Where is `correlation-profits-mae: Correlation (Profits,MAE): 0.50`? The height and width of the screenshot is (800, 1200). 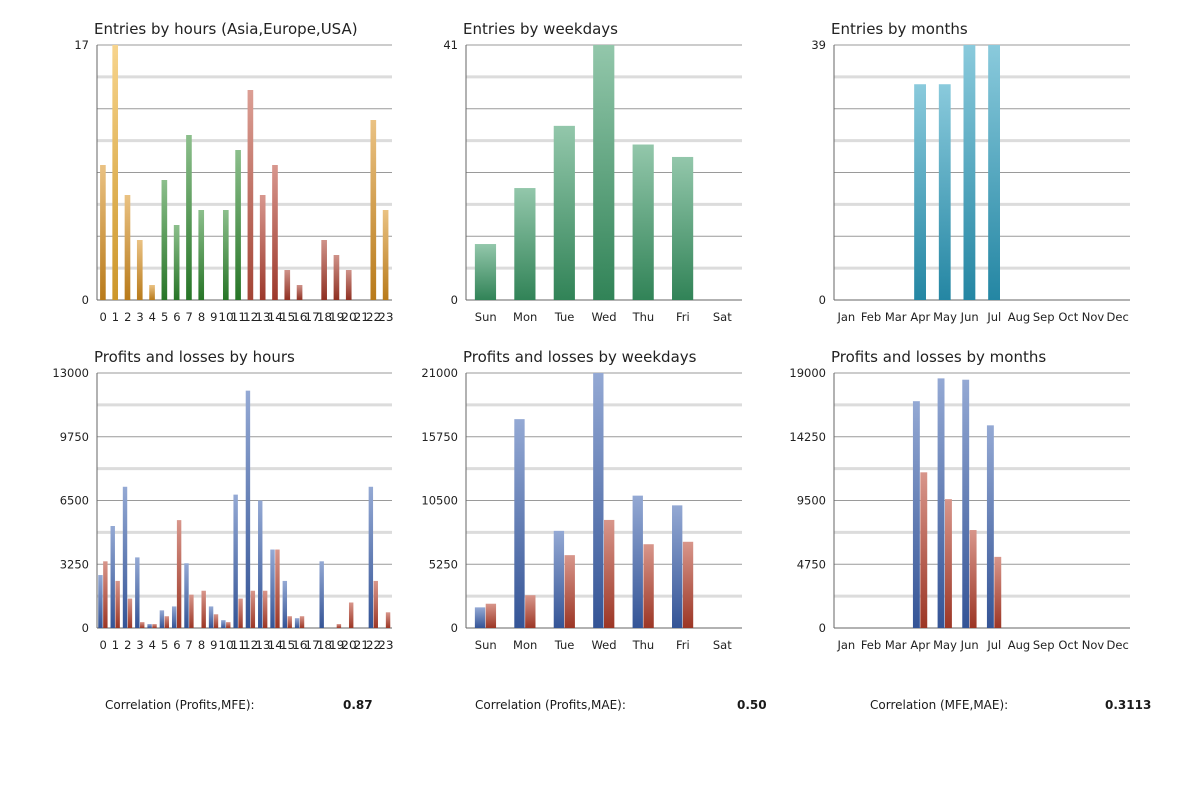 correlation-profits-mae: Correlation (Profits,MAE): 0.50 is located at coordinates (625, 707).